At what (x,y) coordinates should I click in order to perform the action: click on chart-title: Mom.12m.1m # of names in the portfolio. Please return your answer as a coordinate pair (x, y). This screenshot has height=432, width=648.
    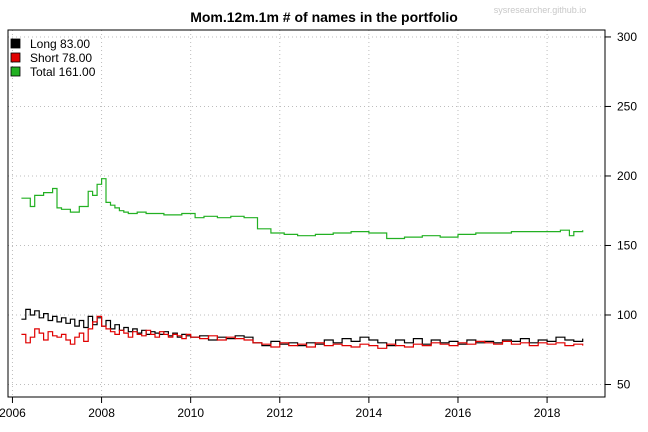
    Looking at the image, I should click on (324, 17).